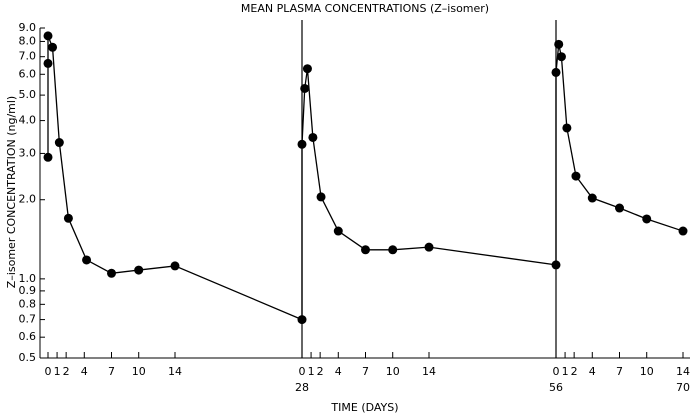  I want to click on y-tick-label: 5.0, so click(28, 94).